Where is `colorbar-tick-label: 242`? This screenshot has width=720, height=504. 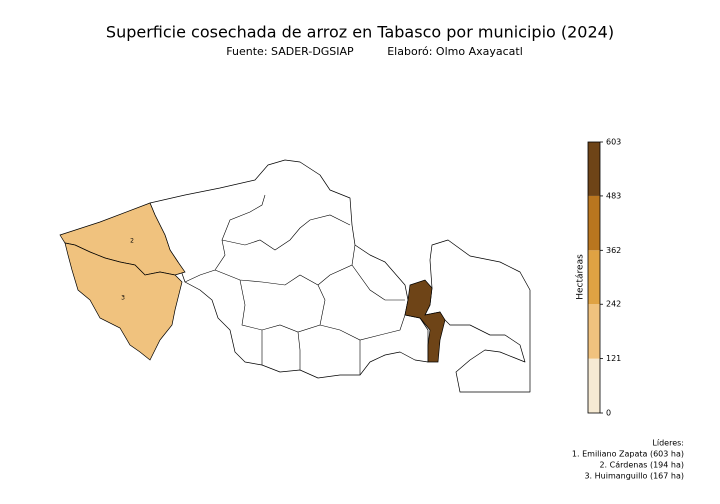 colorbar-tick-label: 242 is located at coordinates (613, 304).